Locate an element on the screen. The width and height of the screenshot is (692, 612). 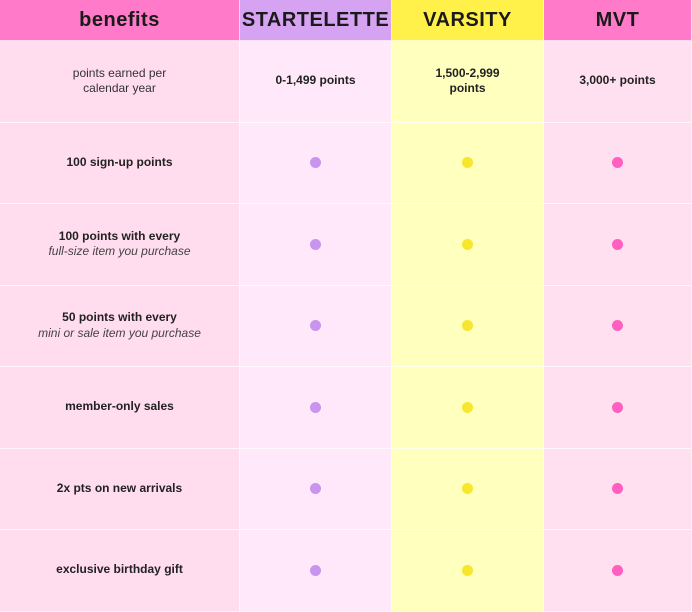
points-earned-label: points earned per calendar year is located at coordinates (119, 81).